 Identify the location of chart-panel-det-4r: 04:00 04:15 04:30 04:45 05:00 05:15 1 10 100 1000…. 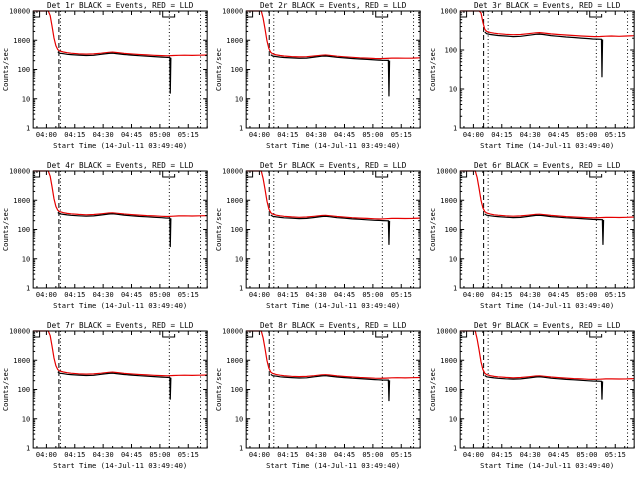
(106, 240).